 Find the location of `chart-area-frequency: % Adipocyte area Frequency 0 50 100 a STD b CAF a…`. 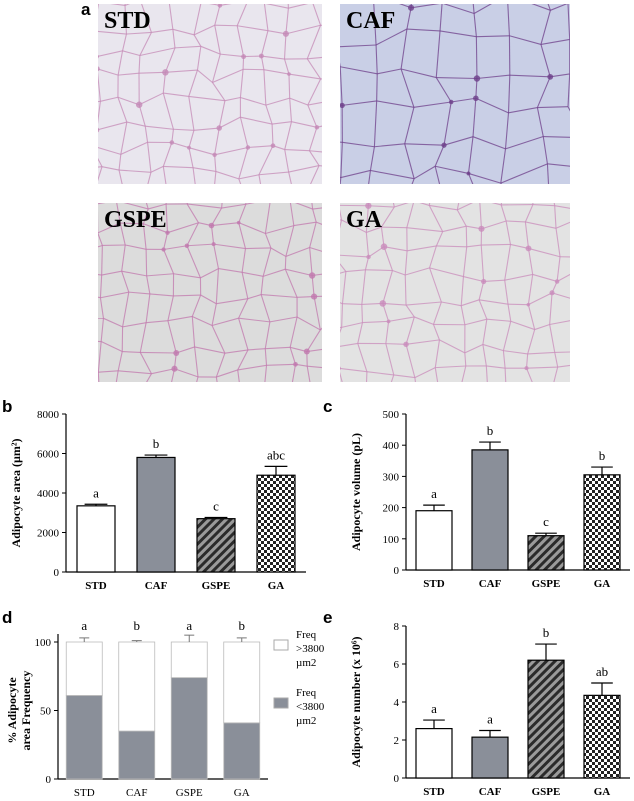

chart-area-frequency: % Adipocyte area Frequency 0 50 100 a STD b CAF a… is located at coordinates (165, 708).